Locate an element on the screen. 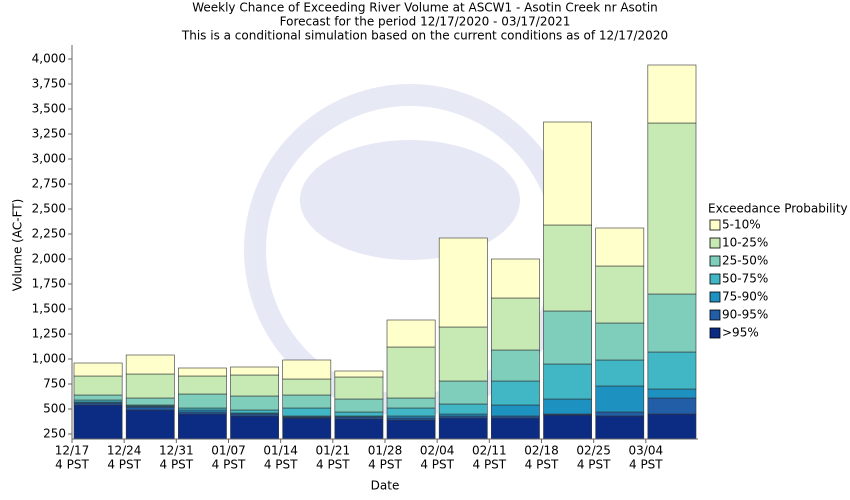  y-tick-label: 2,500 is located at coordinates (49, 209).